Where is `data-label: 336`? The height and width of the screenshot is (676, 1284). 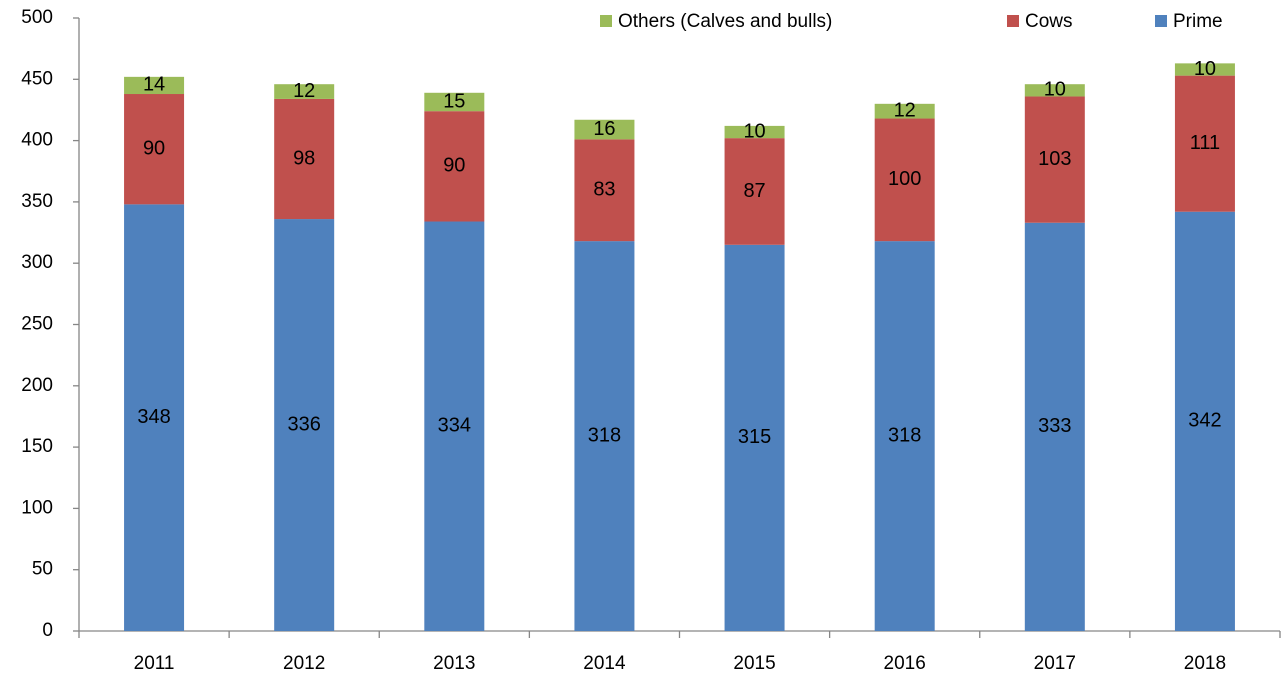
data-label: 336 is located at coordinates (304, 424).